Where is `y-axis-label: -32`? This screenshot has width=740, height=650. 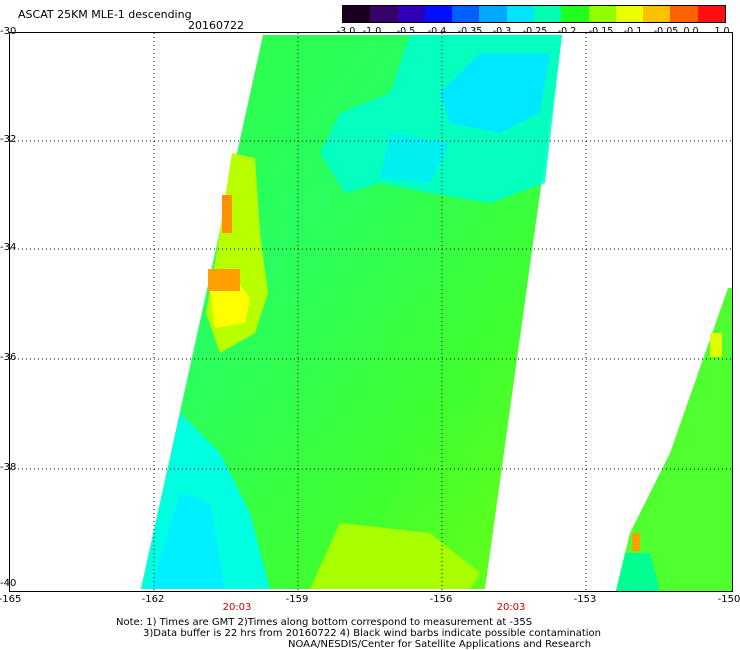
y-axis-label: -32 is located at coordinates (8, 139).